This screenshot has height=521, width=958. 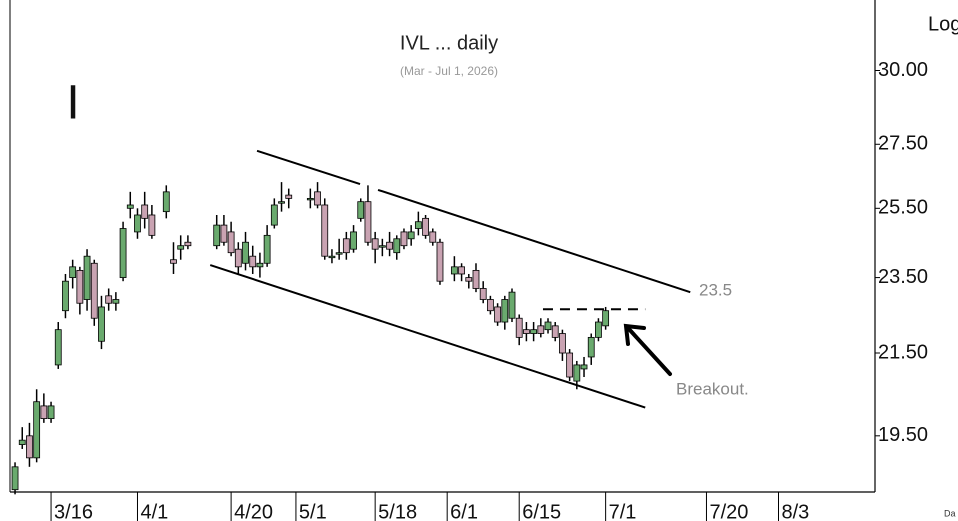 I want to click on x-tick-label: 5/1, so click(x=313, y=511).